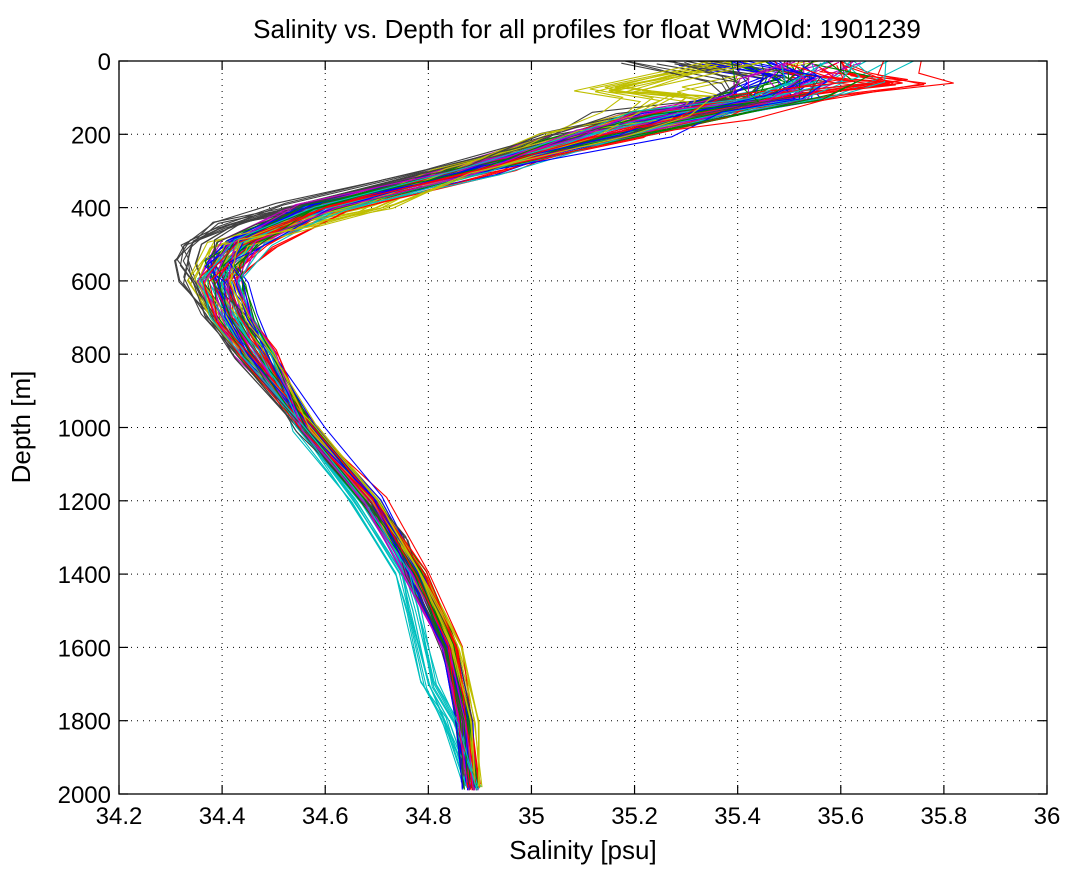 This screenshot has width=1073, height=871. Describe the element at coordinates (634, 816) in the screenshot. I see `x-tick-label: 35.2` at that location.